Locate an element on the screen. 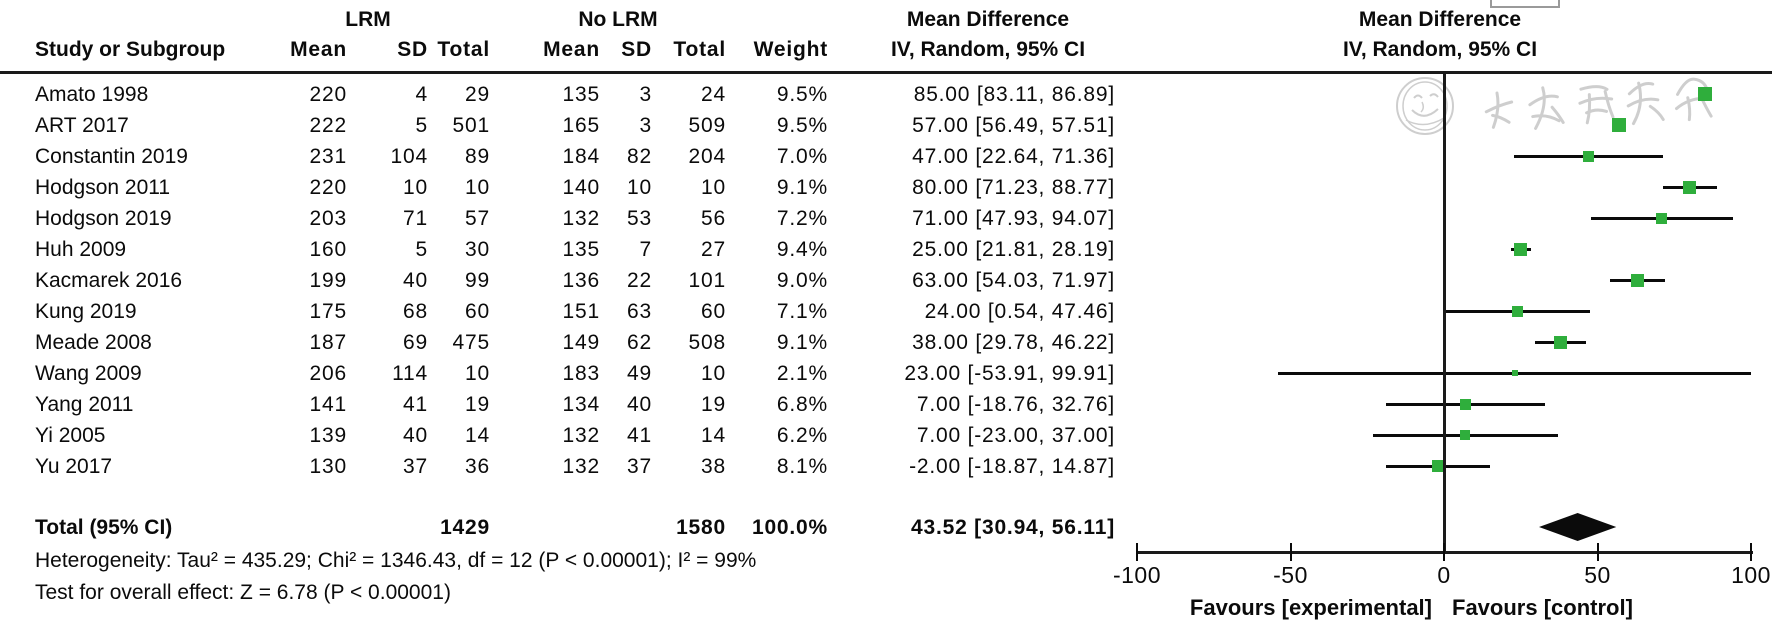 This screenshot has width=1772, height=642. study-label: Huh 2009 is located at coordinates (81, 249).